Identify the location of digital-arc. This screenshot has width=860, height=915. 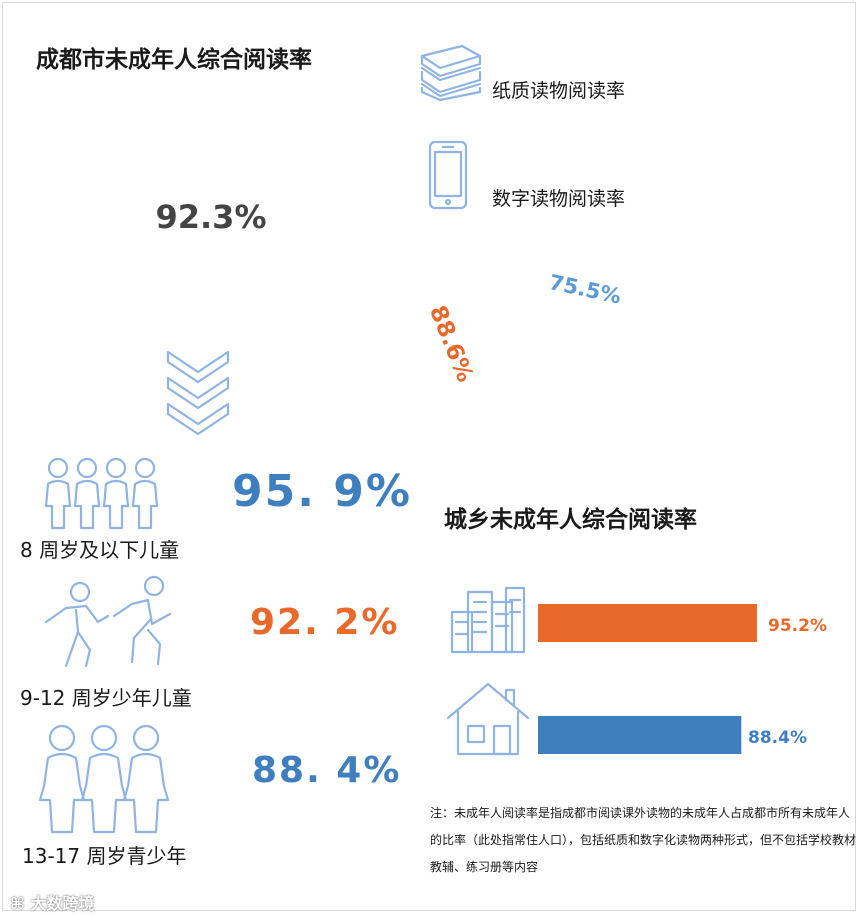
(656, 238).